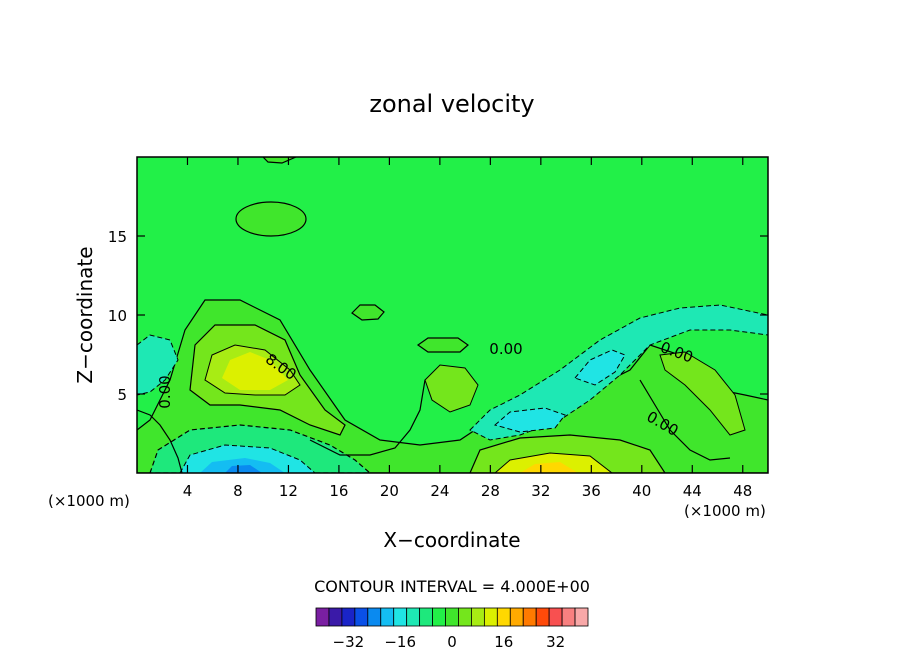 This screenshot has width=904, height=654. What do you see at coordinates (389, 491) in the screenshot?
I see `x-tick-label: 20` at bounding box center [389, 491].